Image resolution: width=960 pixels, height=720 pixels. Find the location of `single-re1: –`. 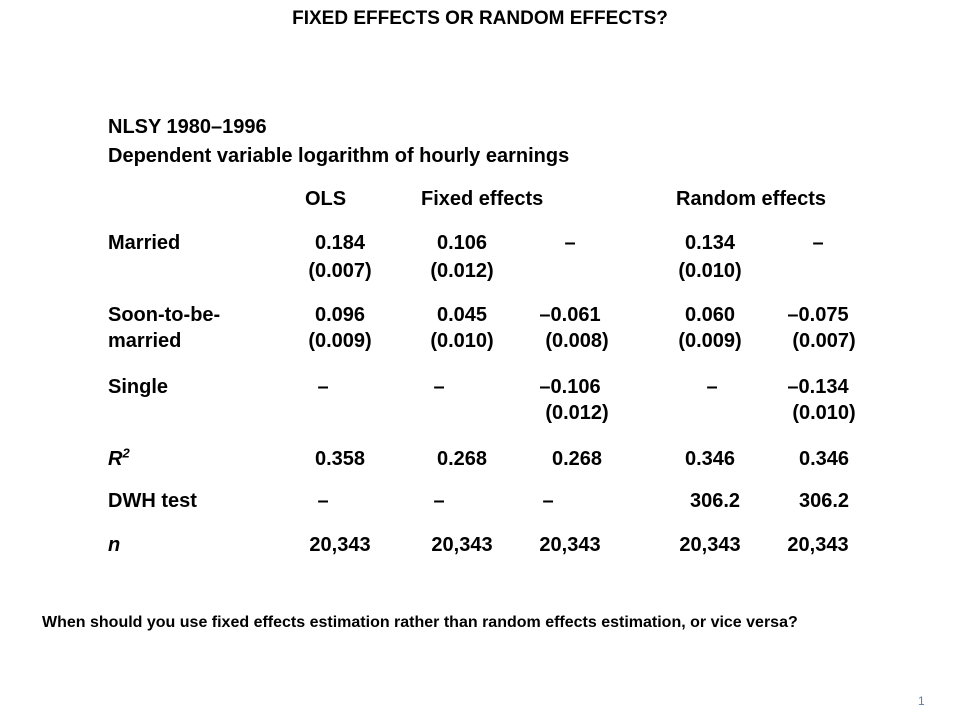

single-re1: – is located at coordinates (712, 387).